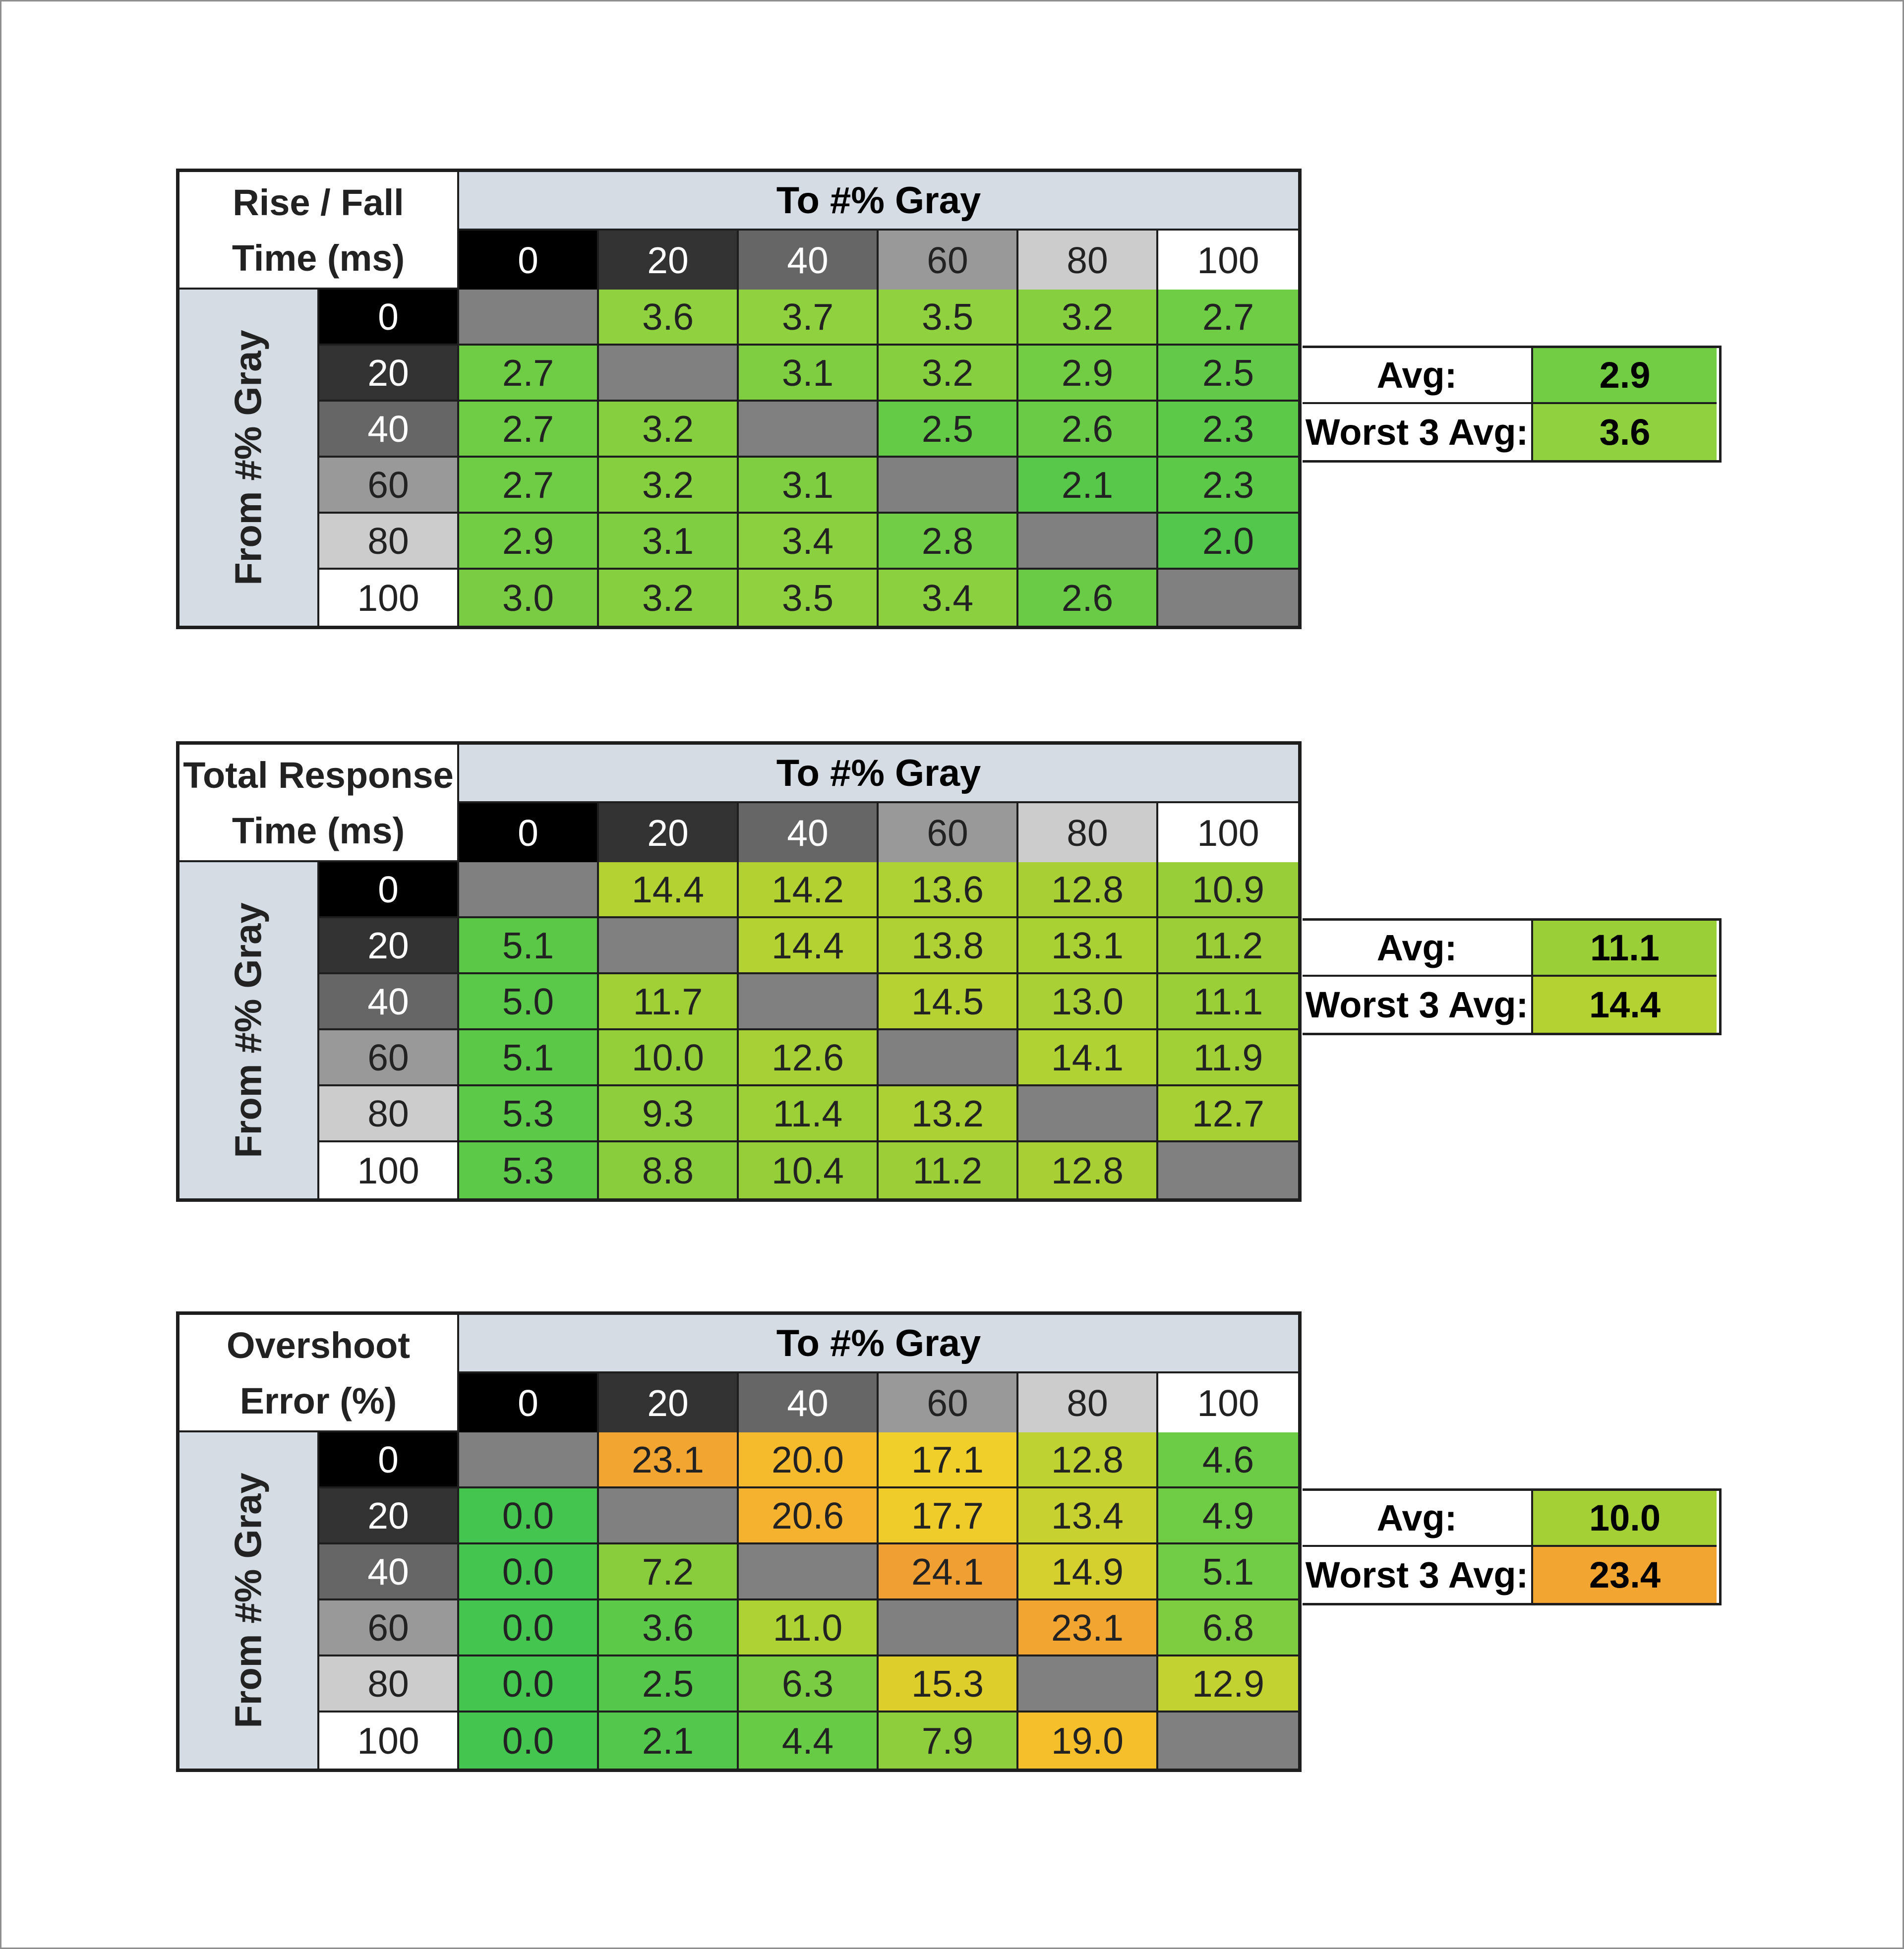 This screenshot has width=1904, height=1949. Describe the element at coordinates (809, 1628) in the screenshot. I see `data-cell: 11.0` at that location.